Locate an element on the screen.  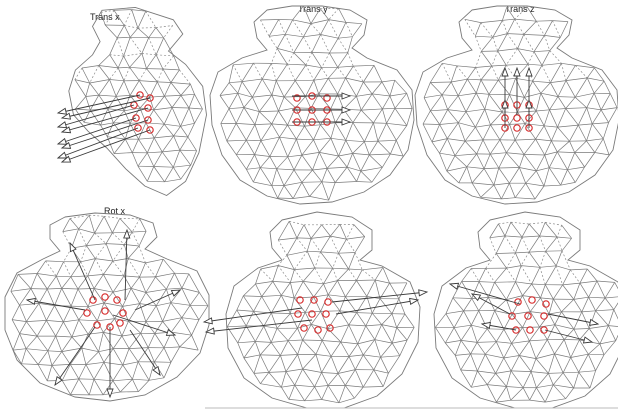
face-outline is located at coordinates (137, 101).